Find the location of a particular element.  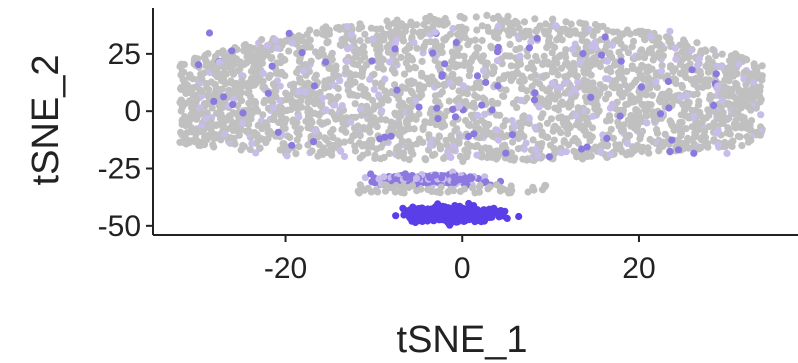

x-axis-title: tSNE_1 is located at coordinates (462, 340).